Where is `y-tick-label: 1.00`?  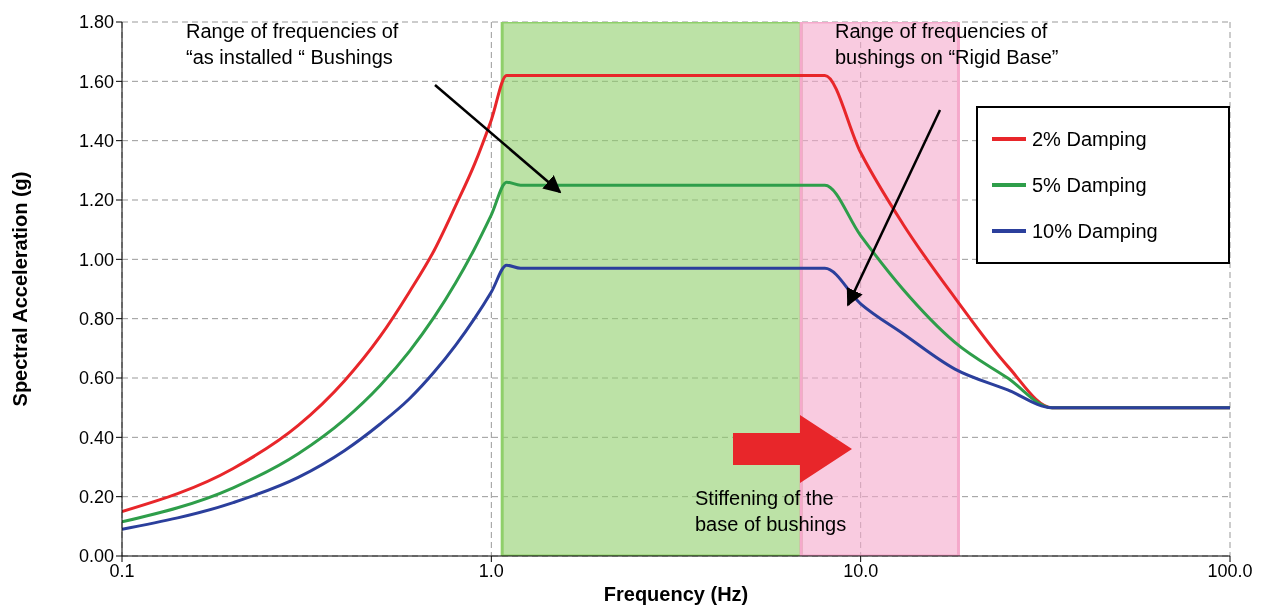 y-tick-label: 1.00 is located at coordinates (96, 259).